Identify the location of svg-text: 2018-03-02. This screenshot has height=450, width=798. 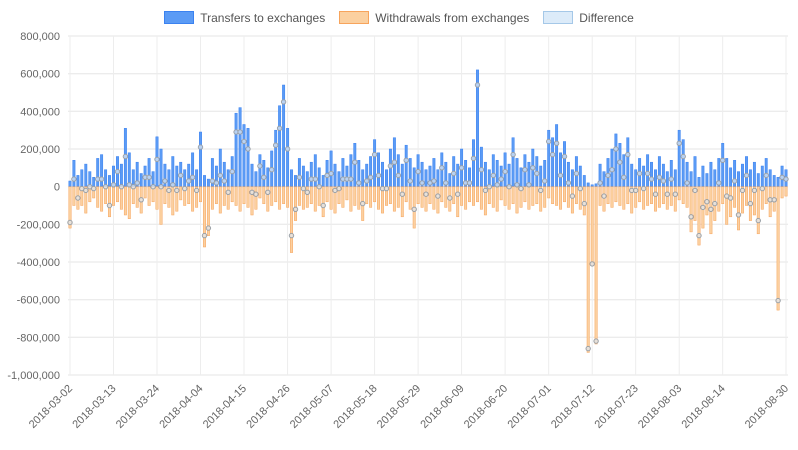
(51, 407).